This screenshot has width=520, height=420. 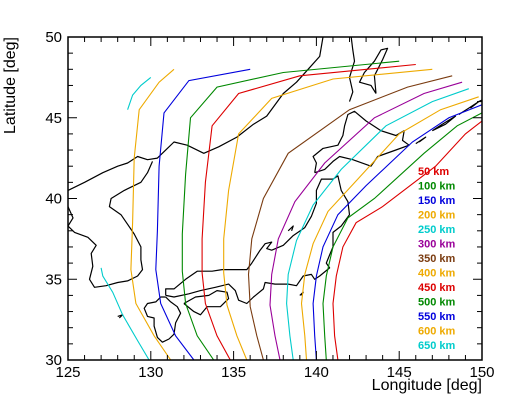 What do you see at coordinates (427, 385) in the screenshot?
I see `x-axis-title: Longitude [deg]` at bounding box center [427, 385].